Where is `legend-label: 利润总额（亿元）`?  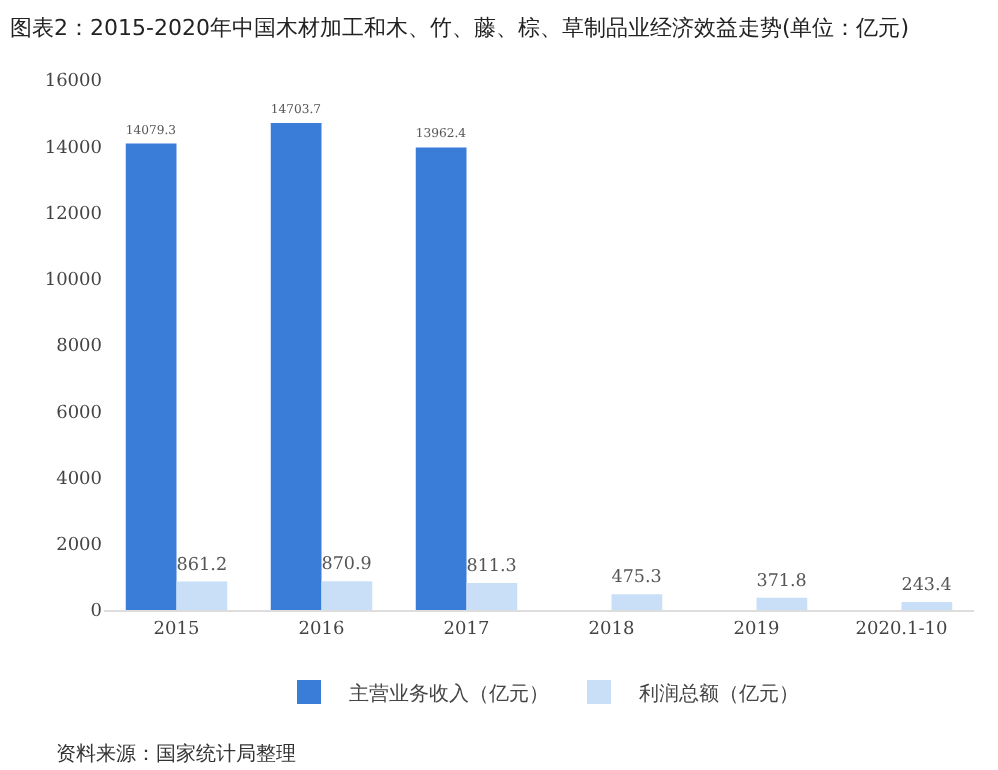 legend-label: 利润总额（亿元） is located at coordinates (719, 693).